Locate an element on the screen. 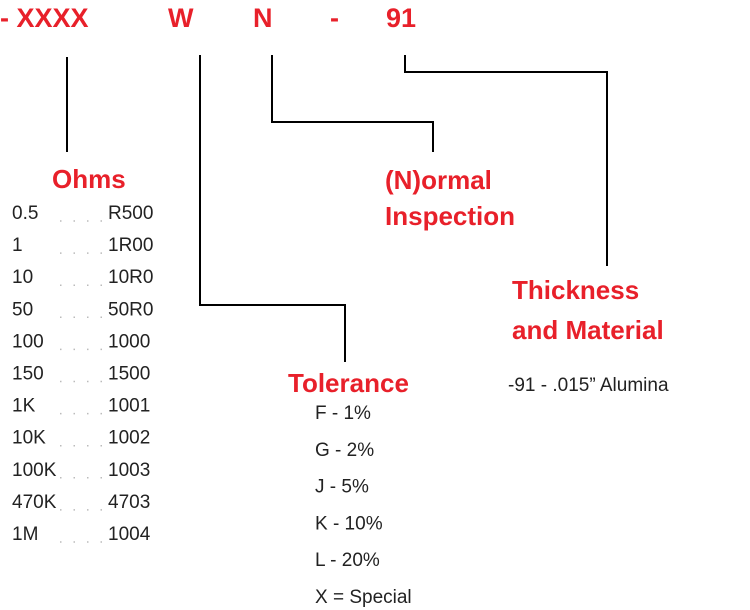 This screenshot has width=750, height=610. tolerance-item: J - 5% is located at coordinates (342, 487).